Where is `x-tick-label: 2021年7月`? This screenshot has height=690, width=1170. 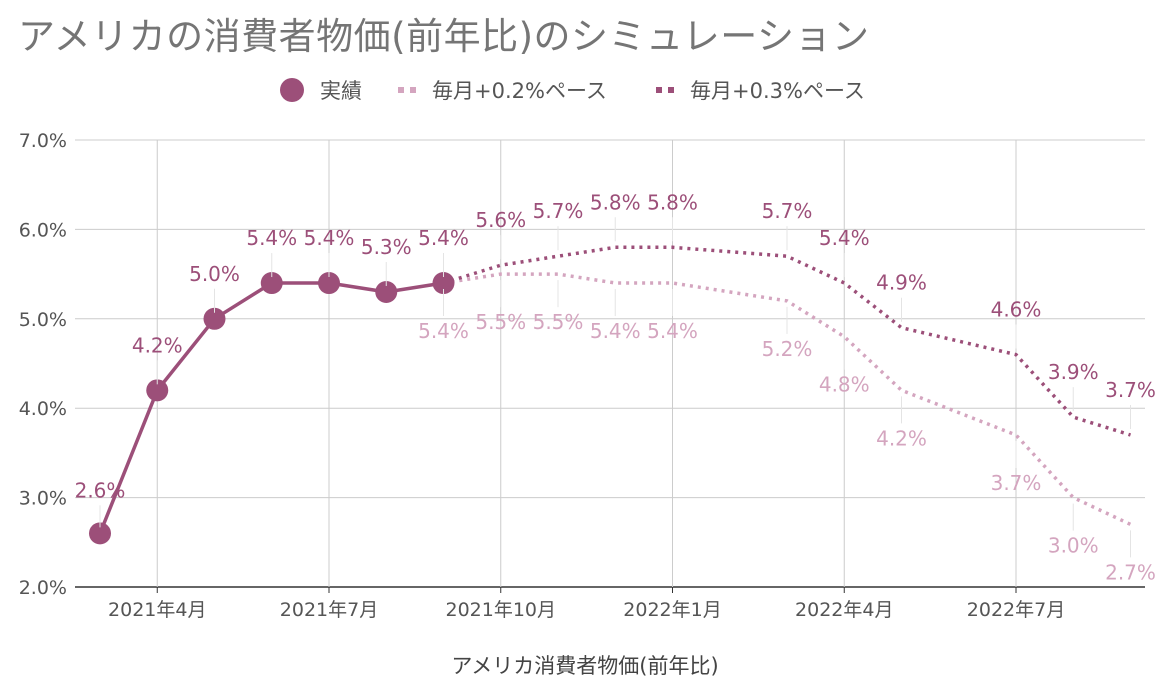
x-tick-label: 2021年7月 is located at coordinates (329, 610).